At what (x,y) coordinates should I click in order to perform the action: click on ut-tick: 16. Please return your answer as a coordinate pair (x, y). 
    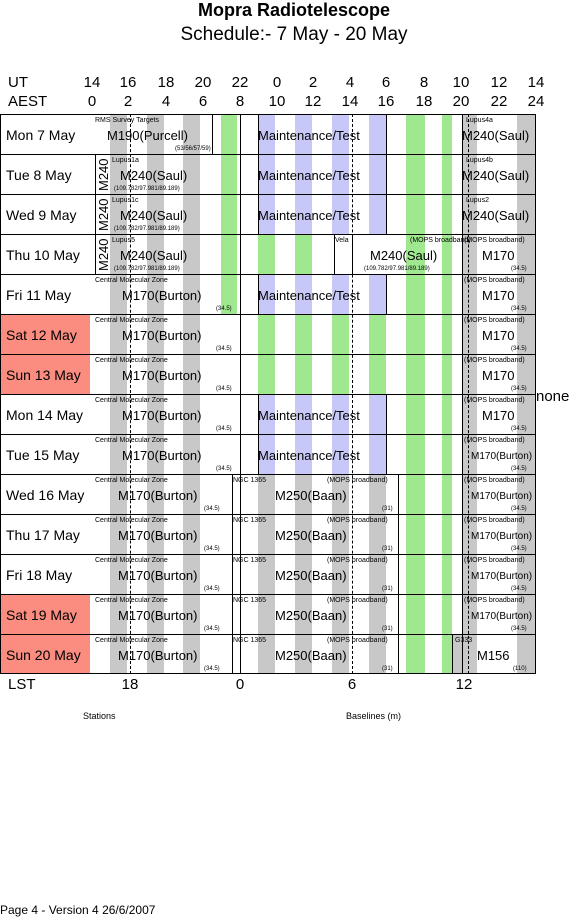
    Looking at the image, I should click on (128, 82).